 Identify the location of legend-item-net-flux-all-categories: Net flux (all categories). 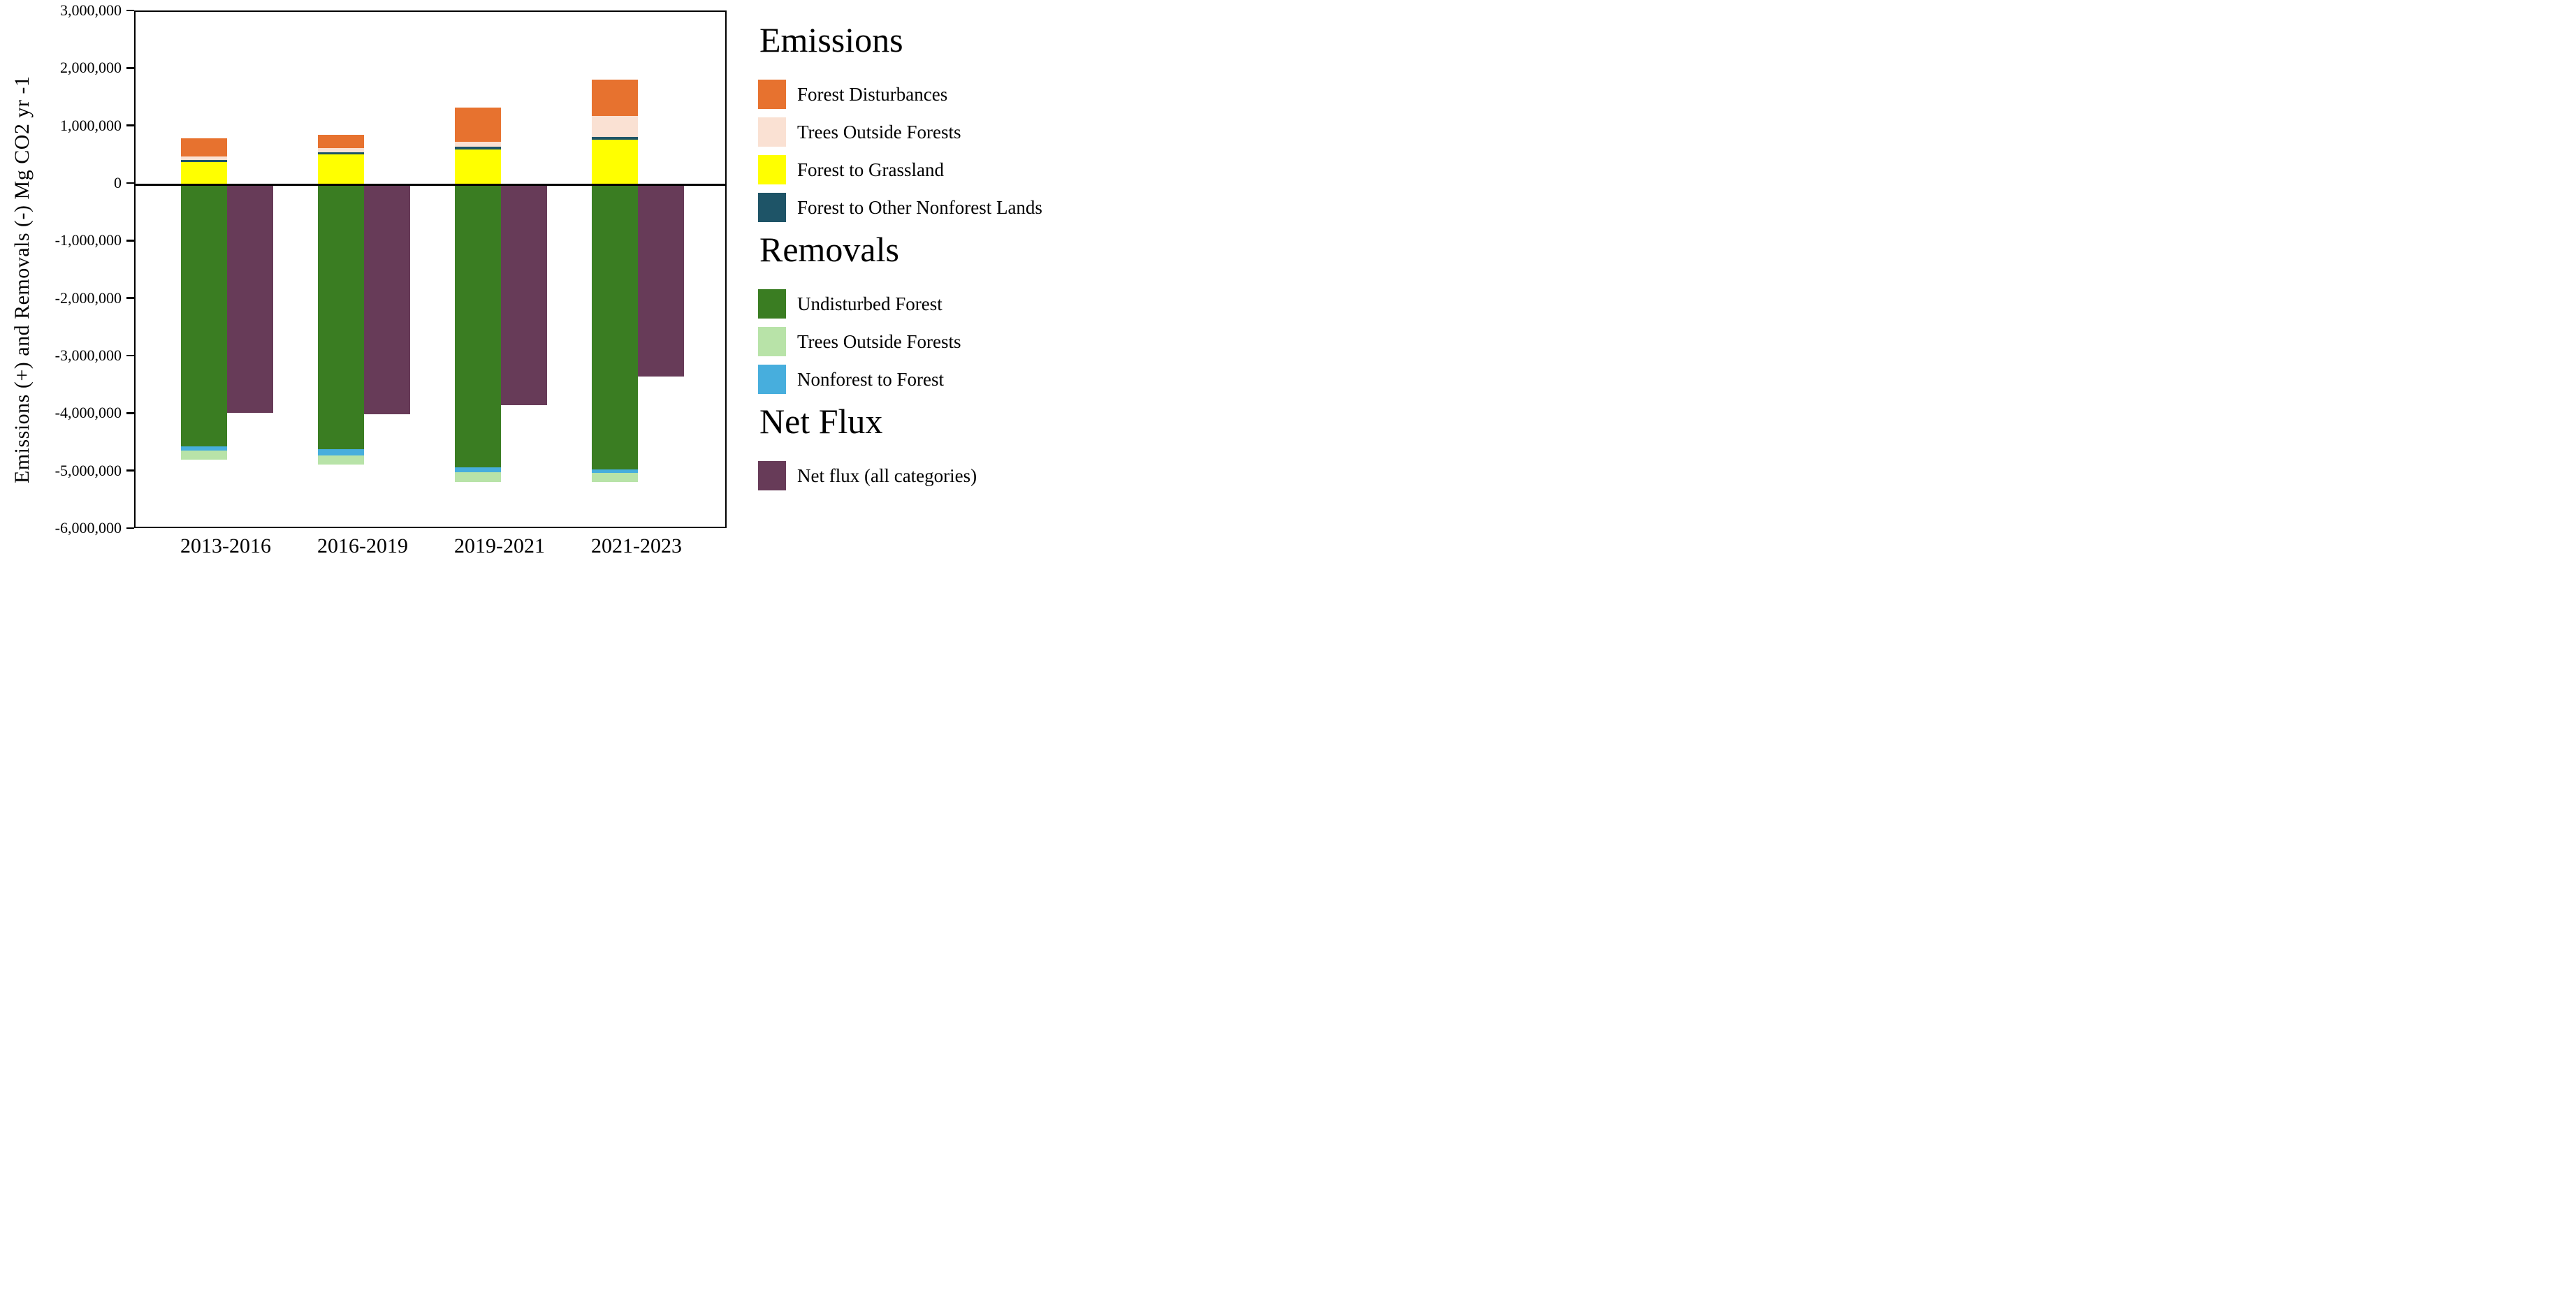
(925, 475).